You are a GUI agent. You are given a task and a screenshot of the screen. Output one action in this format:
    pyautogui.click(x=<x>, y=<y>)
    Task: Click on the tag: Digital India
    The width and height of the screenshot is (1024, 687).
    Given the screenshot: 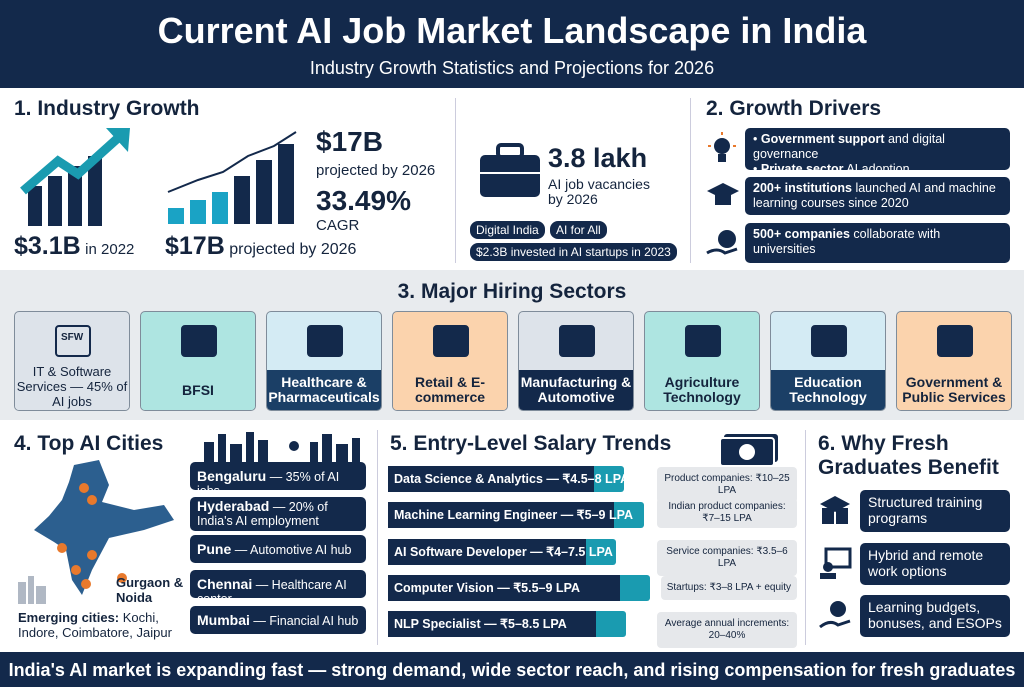 What is the action you would take?
    pyautogui.click(x=507, y=230)
    